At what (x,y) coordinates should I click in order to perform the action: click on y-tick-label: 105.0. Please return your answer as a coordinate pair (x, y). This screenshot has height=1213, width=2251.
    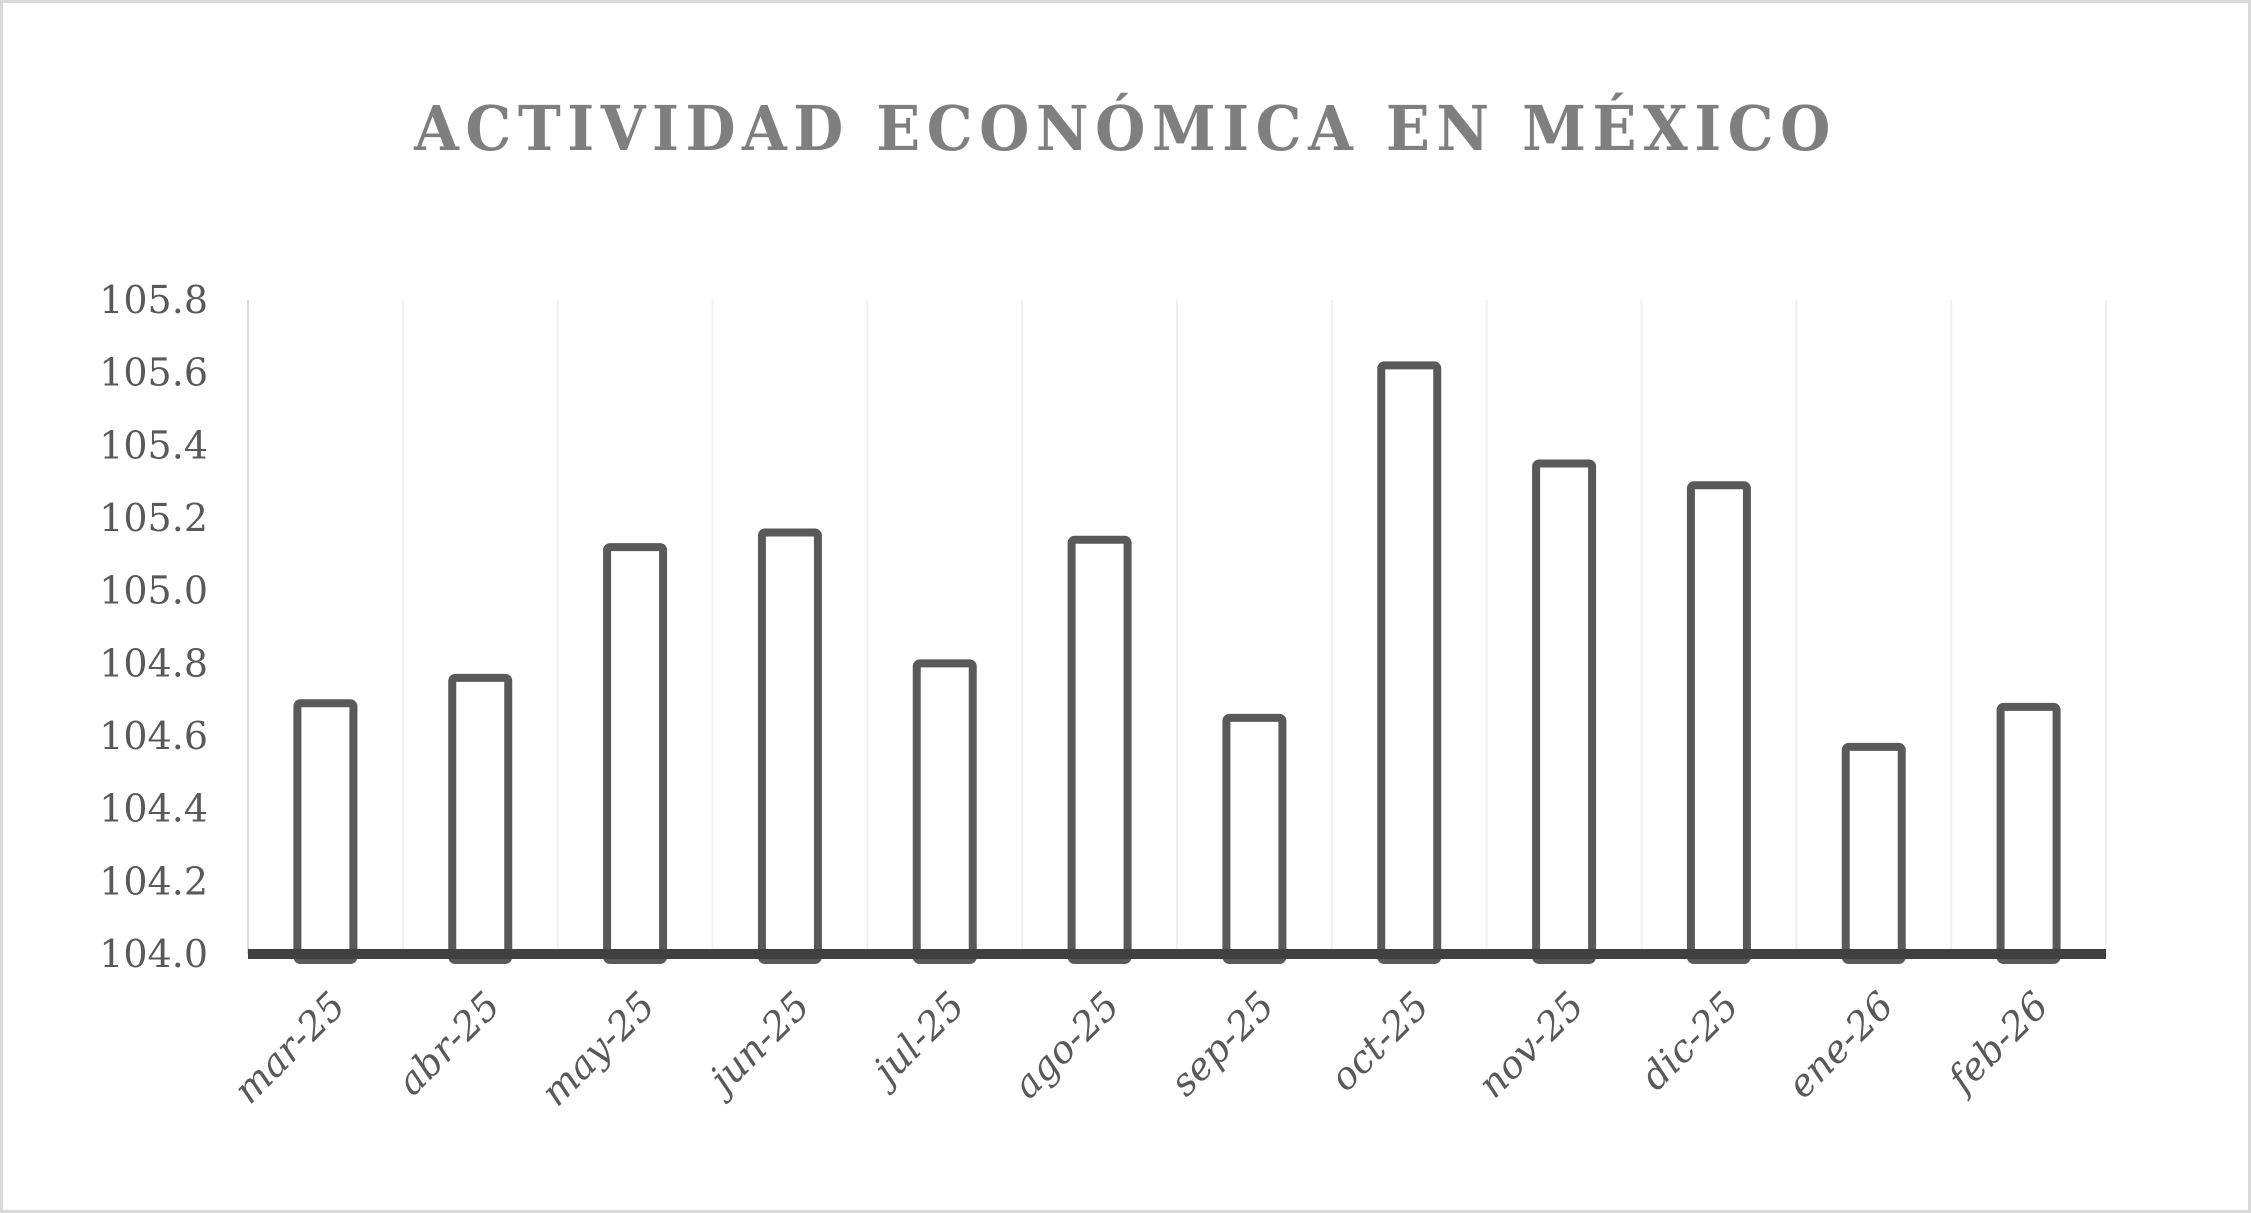
    Looking at the image, I should click on (153, 591).